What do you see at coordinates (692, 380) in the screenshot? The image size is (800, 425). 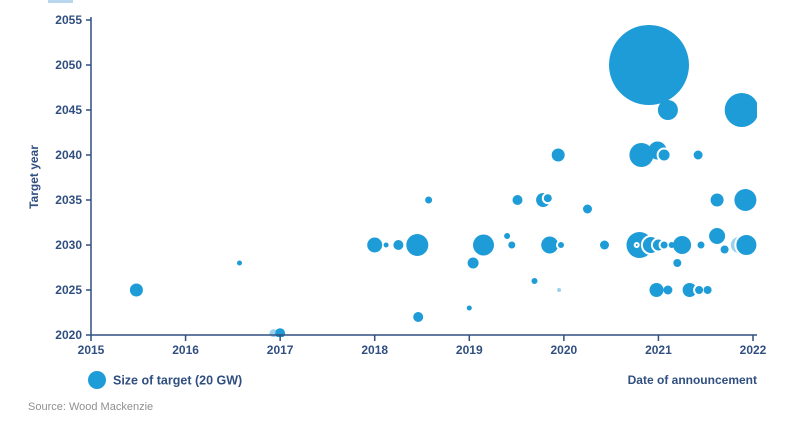 I see `x-axis-title: Date of announcement` at bounding box center [692, 380].